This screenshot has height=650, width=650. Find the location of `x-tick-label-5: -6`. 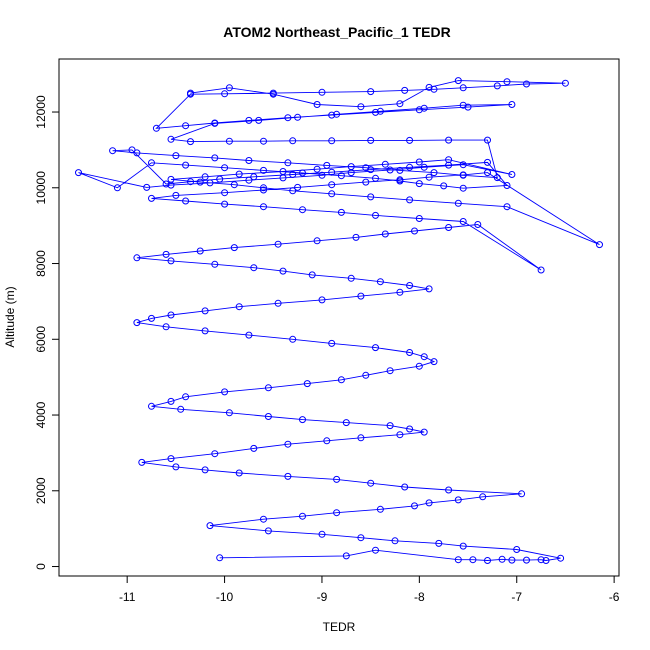

x-tick-label-5: -6 is located at coordinates (614, 597).